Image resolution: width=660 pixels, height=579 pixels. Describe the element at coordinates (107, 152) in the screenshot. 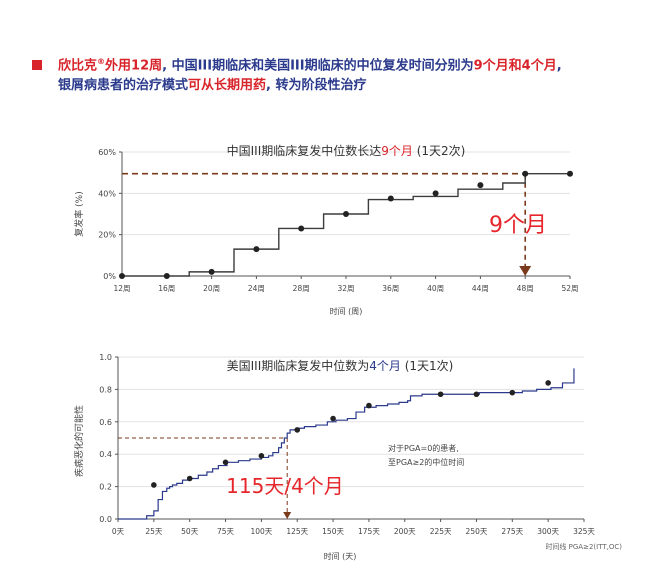

I see `c1-ytick-label: 60%` at that location.